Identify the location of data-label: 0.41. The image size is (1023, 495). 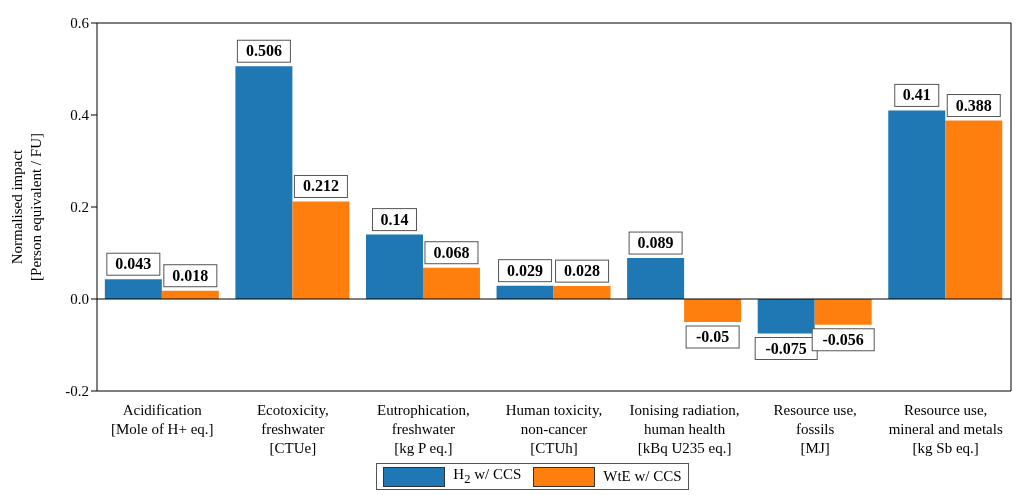
(916, 95).